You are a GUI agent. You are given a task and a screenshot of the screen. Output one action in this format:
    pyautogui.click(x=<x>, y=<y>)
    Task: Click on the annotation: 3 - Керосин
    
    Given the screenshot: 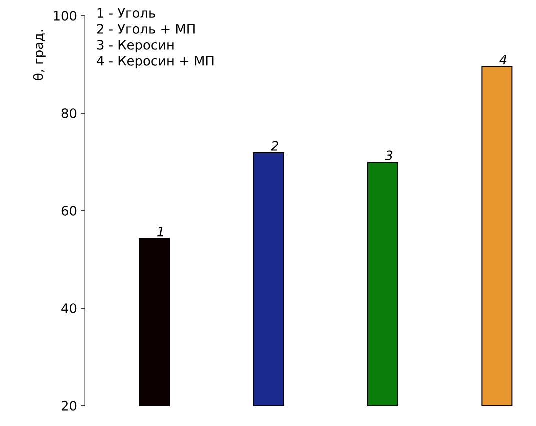 What is the action you would take?
    pyautogui.click(x=135, y=46)
    